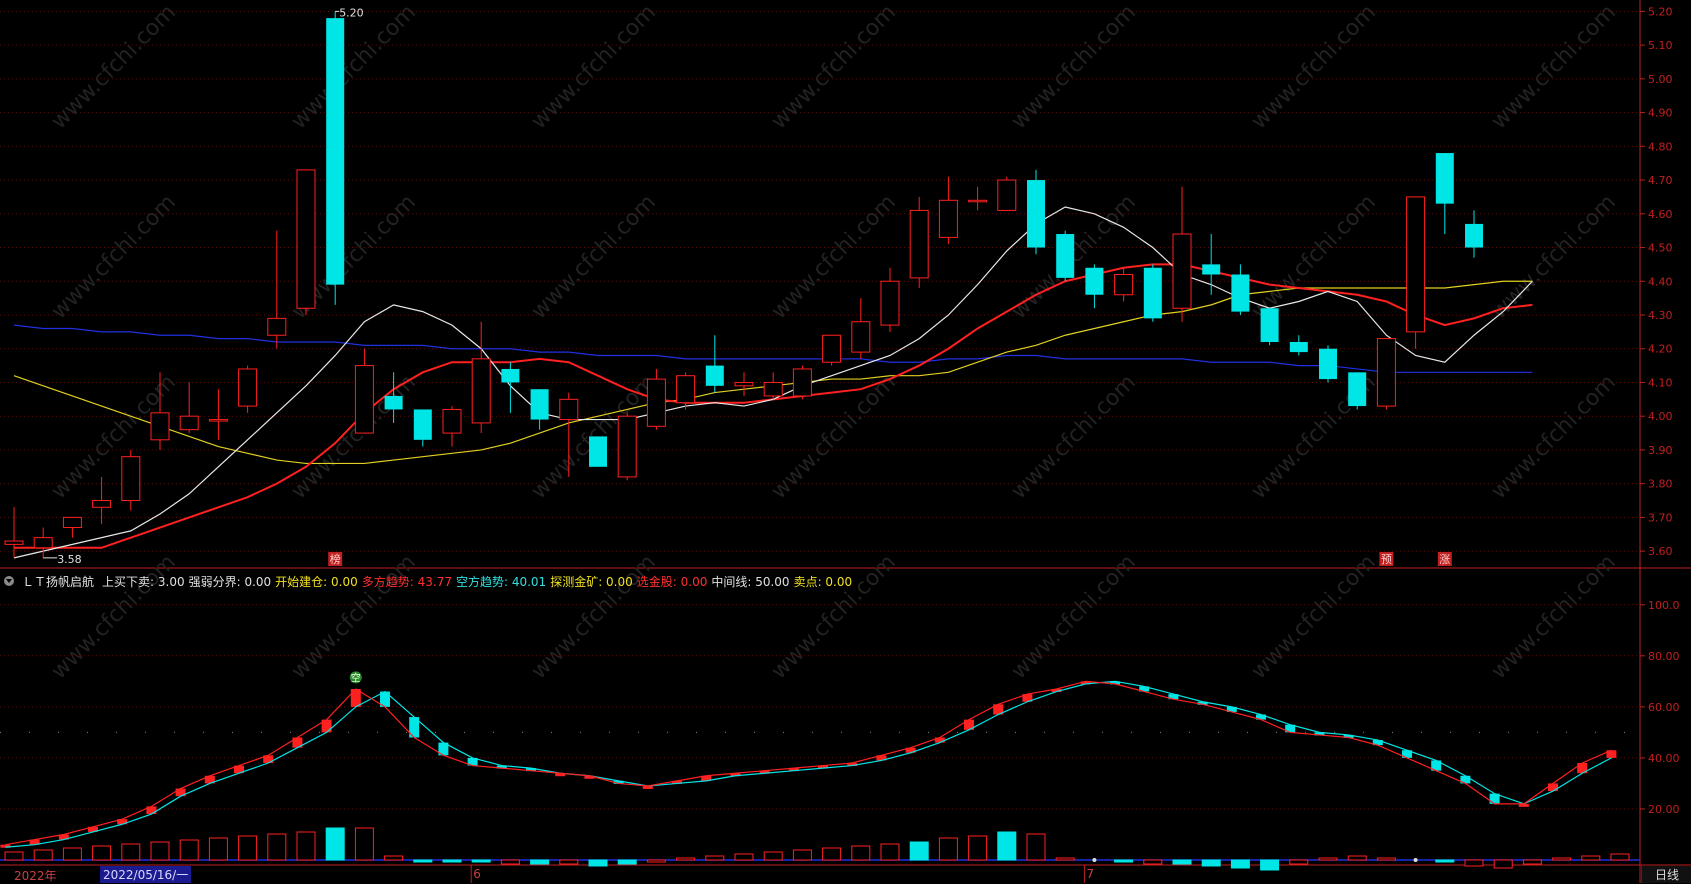  Describe the element at coordinates (58, 581) in the screenshot. I see `indicator-name: ＬＴ扬帆启航` at that location.